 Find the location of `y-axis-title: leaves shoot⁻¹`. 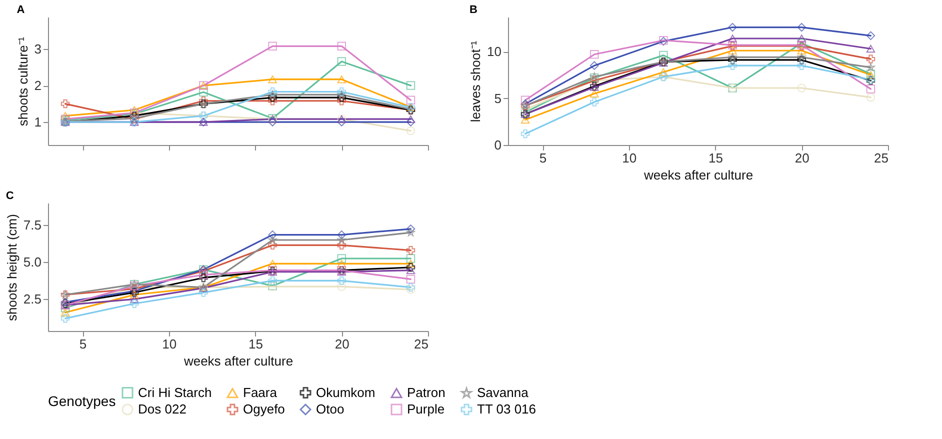

y-axis-title: leaves shoot⁻¹ is located at coordinates (476, 81).